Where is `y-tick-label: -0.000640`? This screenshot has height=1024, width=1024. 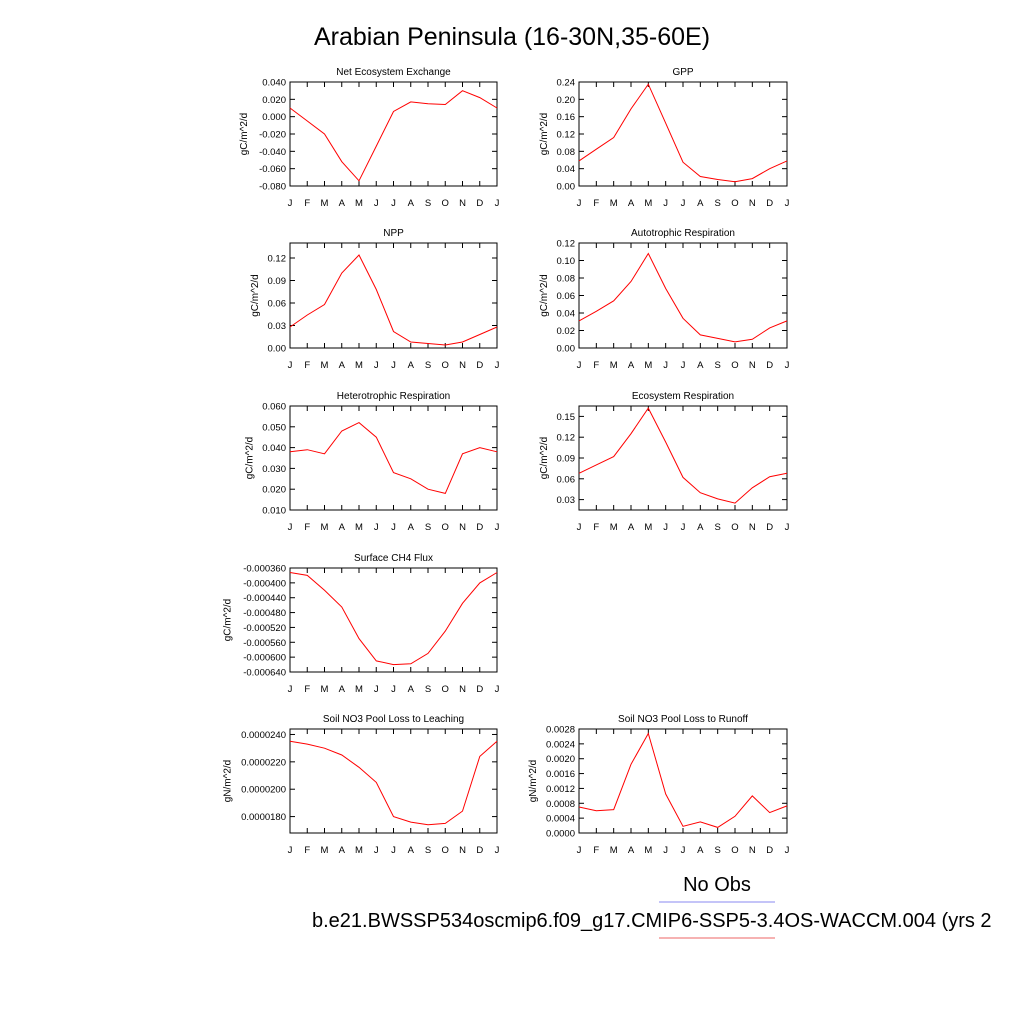
y-tick-label: -0.000640 is located at coordinates (264, 673).